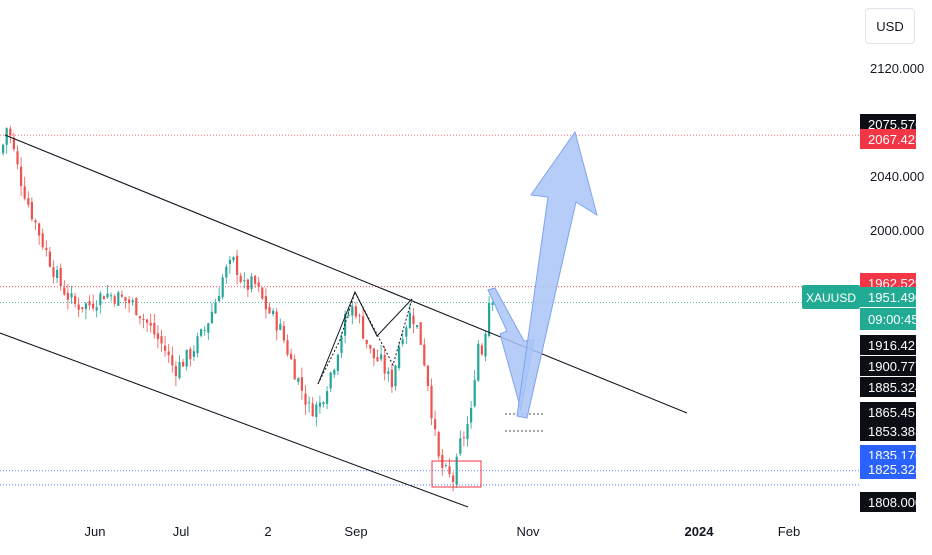 This screenshot has width=932, height=555. I want to click on x-tick-label: 2, so click(267, 531).